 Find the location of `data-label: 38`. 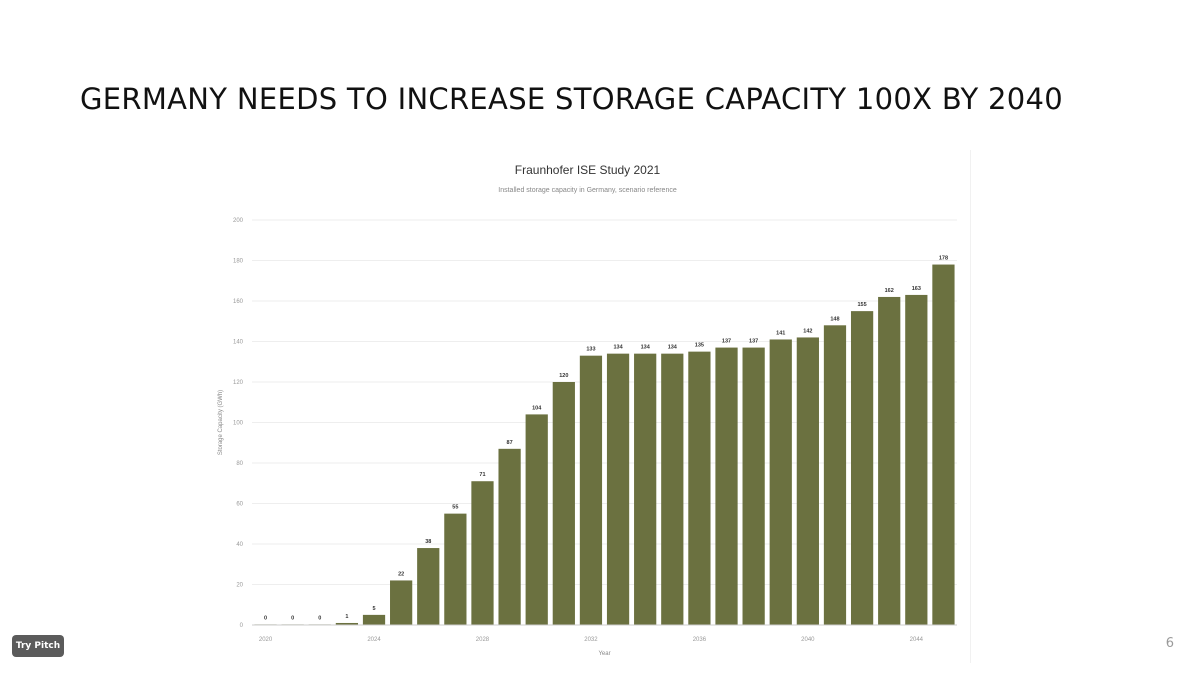

data-label: 38 is located at coordinates (428, 542).